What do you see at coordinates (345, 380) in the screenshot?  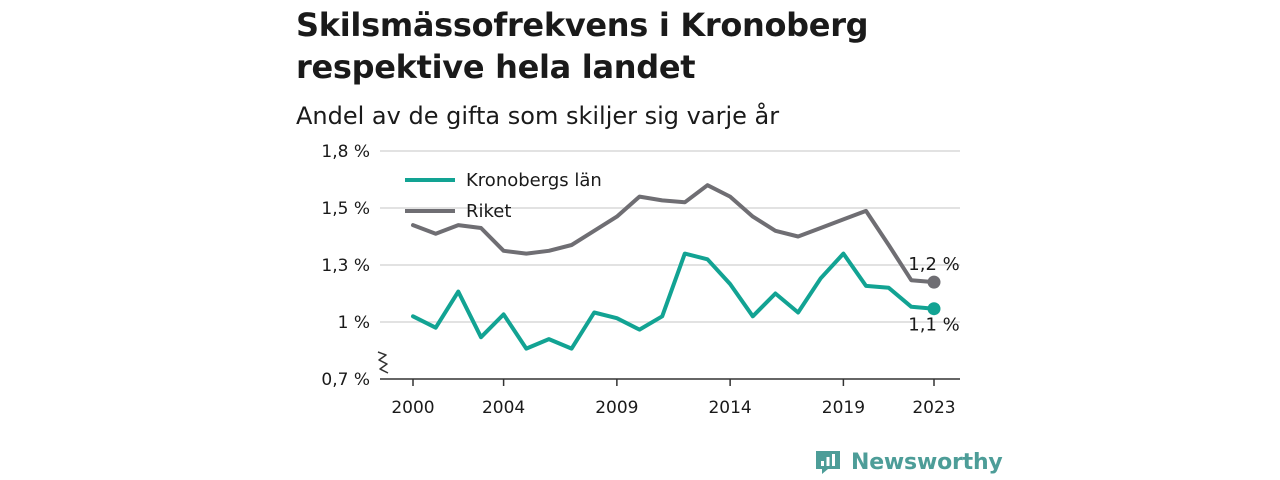 I see `y-tick-label: 0,7 %` at bounding box center [345, 380].